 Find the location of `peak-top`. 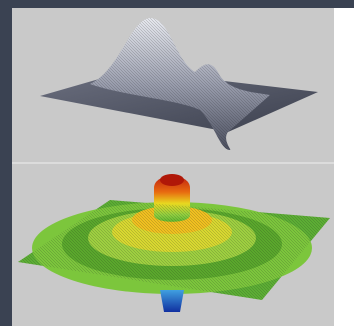

peak-top is located at coordinates (172, 180).